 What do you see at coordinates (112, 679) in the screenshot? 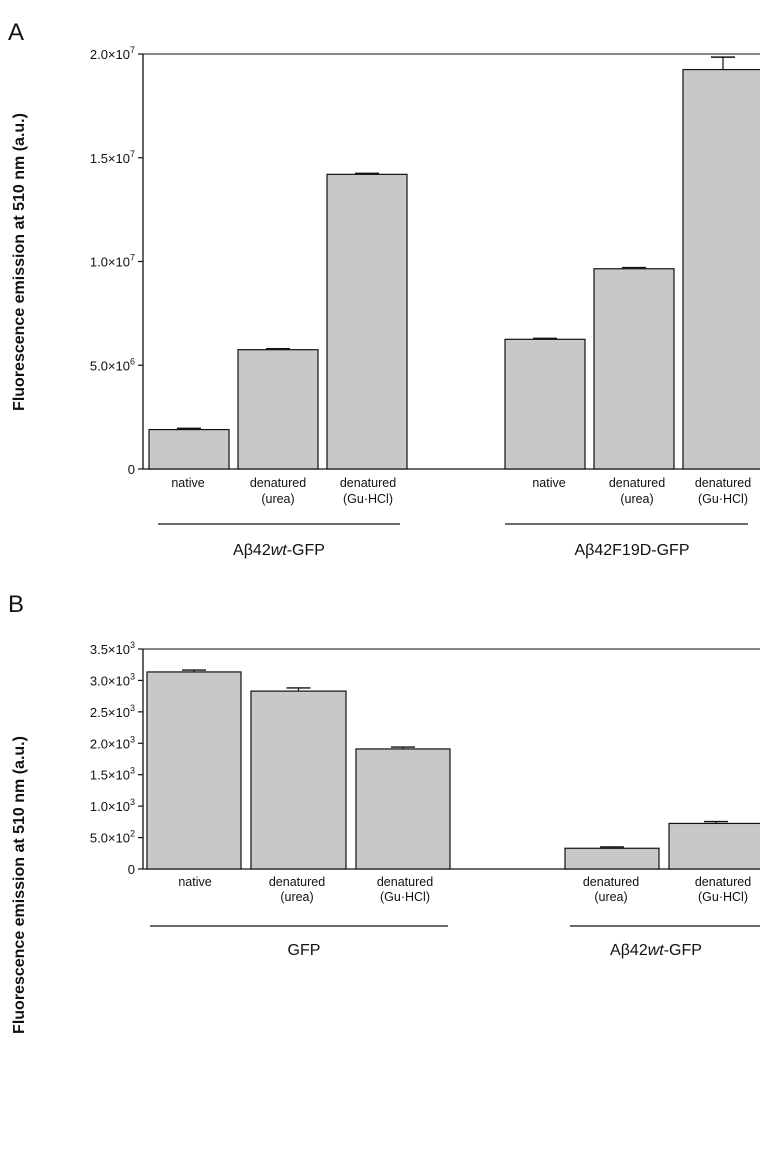
I see `panel-b-y-tick-label: 3.0×10³` at bounding box center [112, 679].